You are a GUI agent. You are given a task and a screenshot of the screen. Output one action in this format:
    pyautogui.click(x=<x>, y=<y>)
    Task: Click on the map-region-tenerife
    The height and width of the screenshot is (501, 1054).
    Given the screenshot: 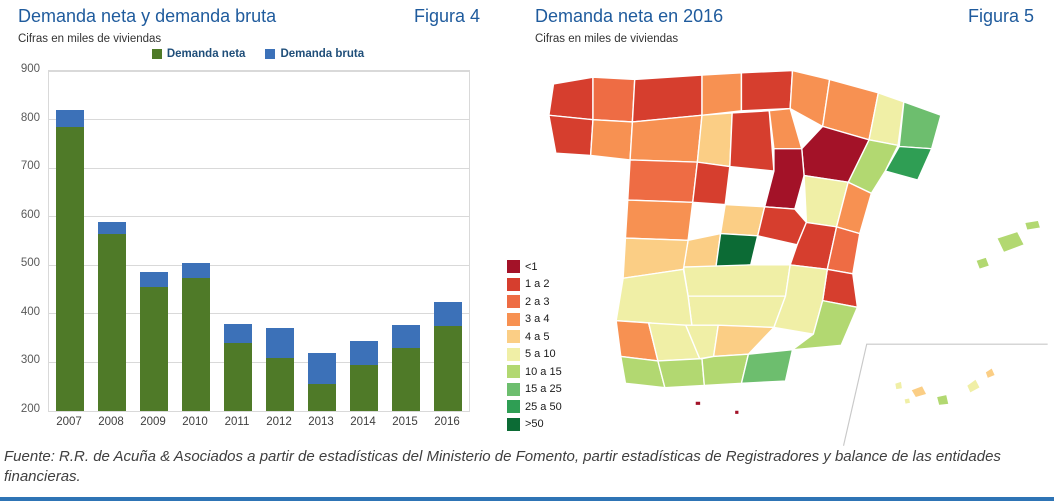 What is the action you would take?
    pyautogui.click(x=919, y=391)
    